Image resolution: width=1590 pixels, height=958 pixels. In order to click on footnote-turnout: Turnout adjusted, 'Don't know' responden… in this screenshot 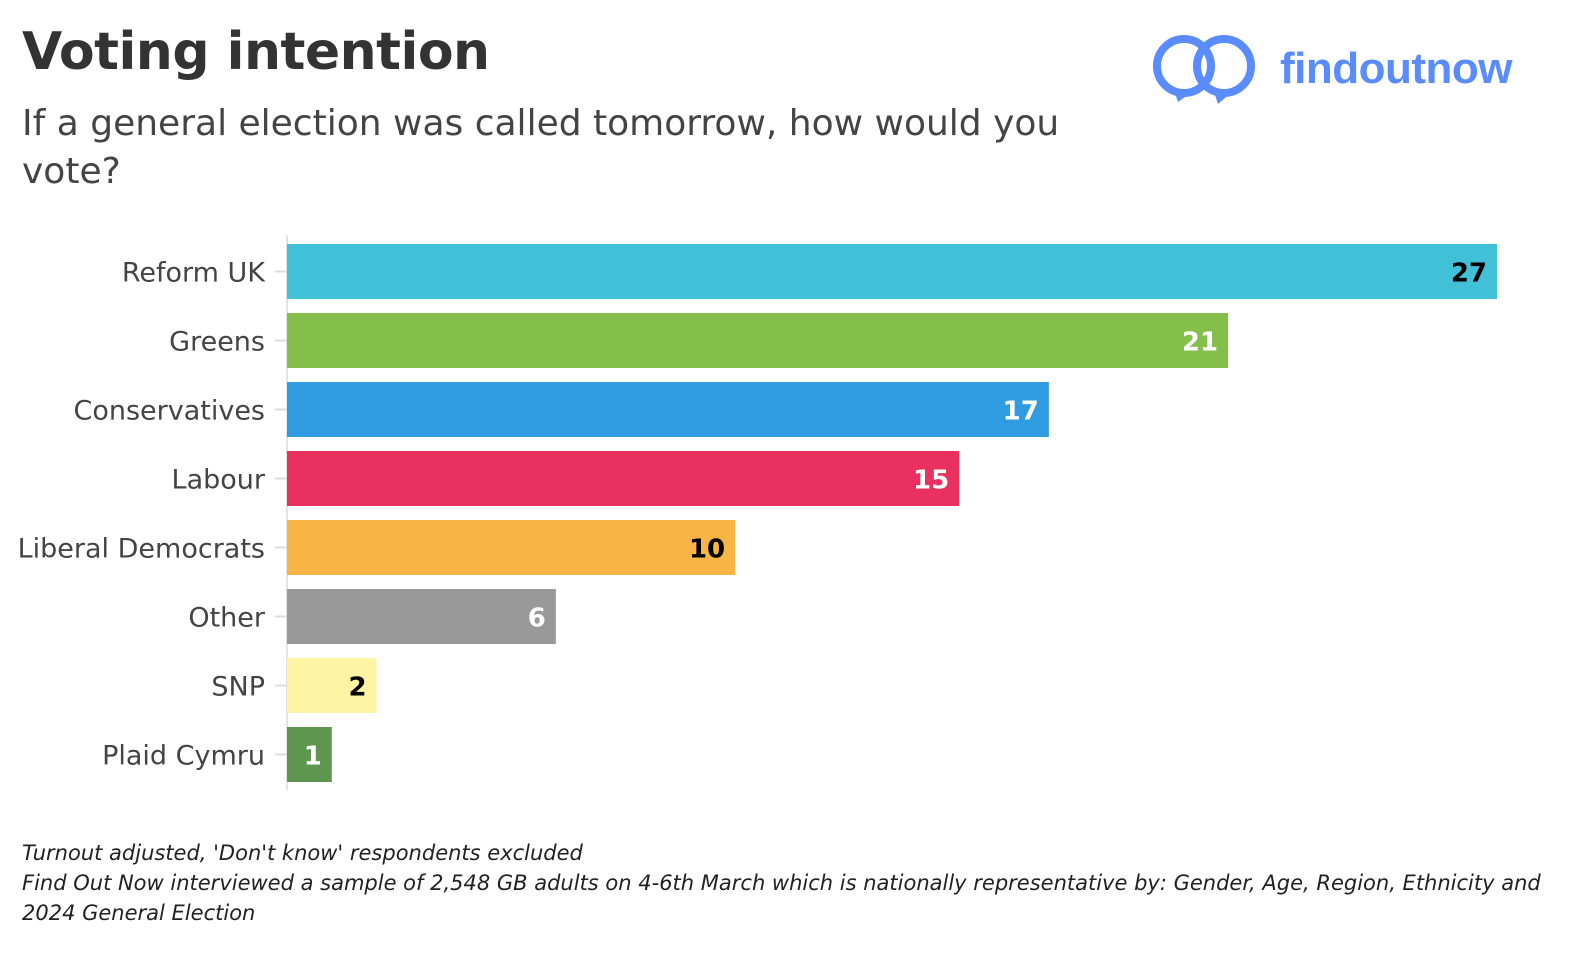, I will do `click(302, 853)`.